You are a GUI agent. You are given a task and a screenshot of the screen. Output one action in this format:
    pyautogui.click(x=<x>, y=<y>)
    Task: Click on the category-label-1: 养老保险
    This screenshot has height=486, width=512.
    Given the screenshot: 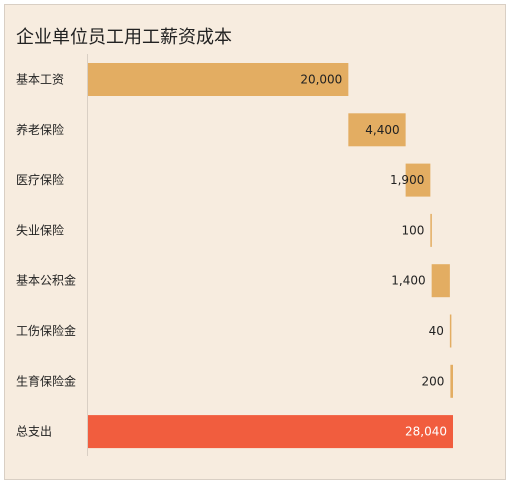 What is the action you would take?
    pyautogui.click(x=40, y=129)
    